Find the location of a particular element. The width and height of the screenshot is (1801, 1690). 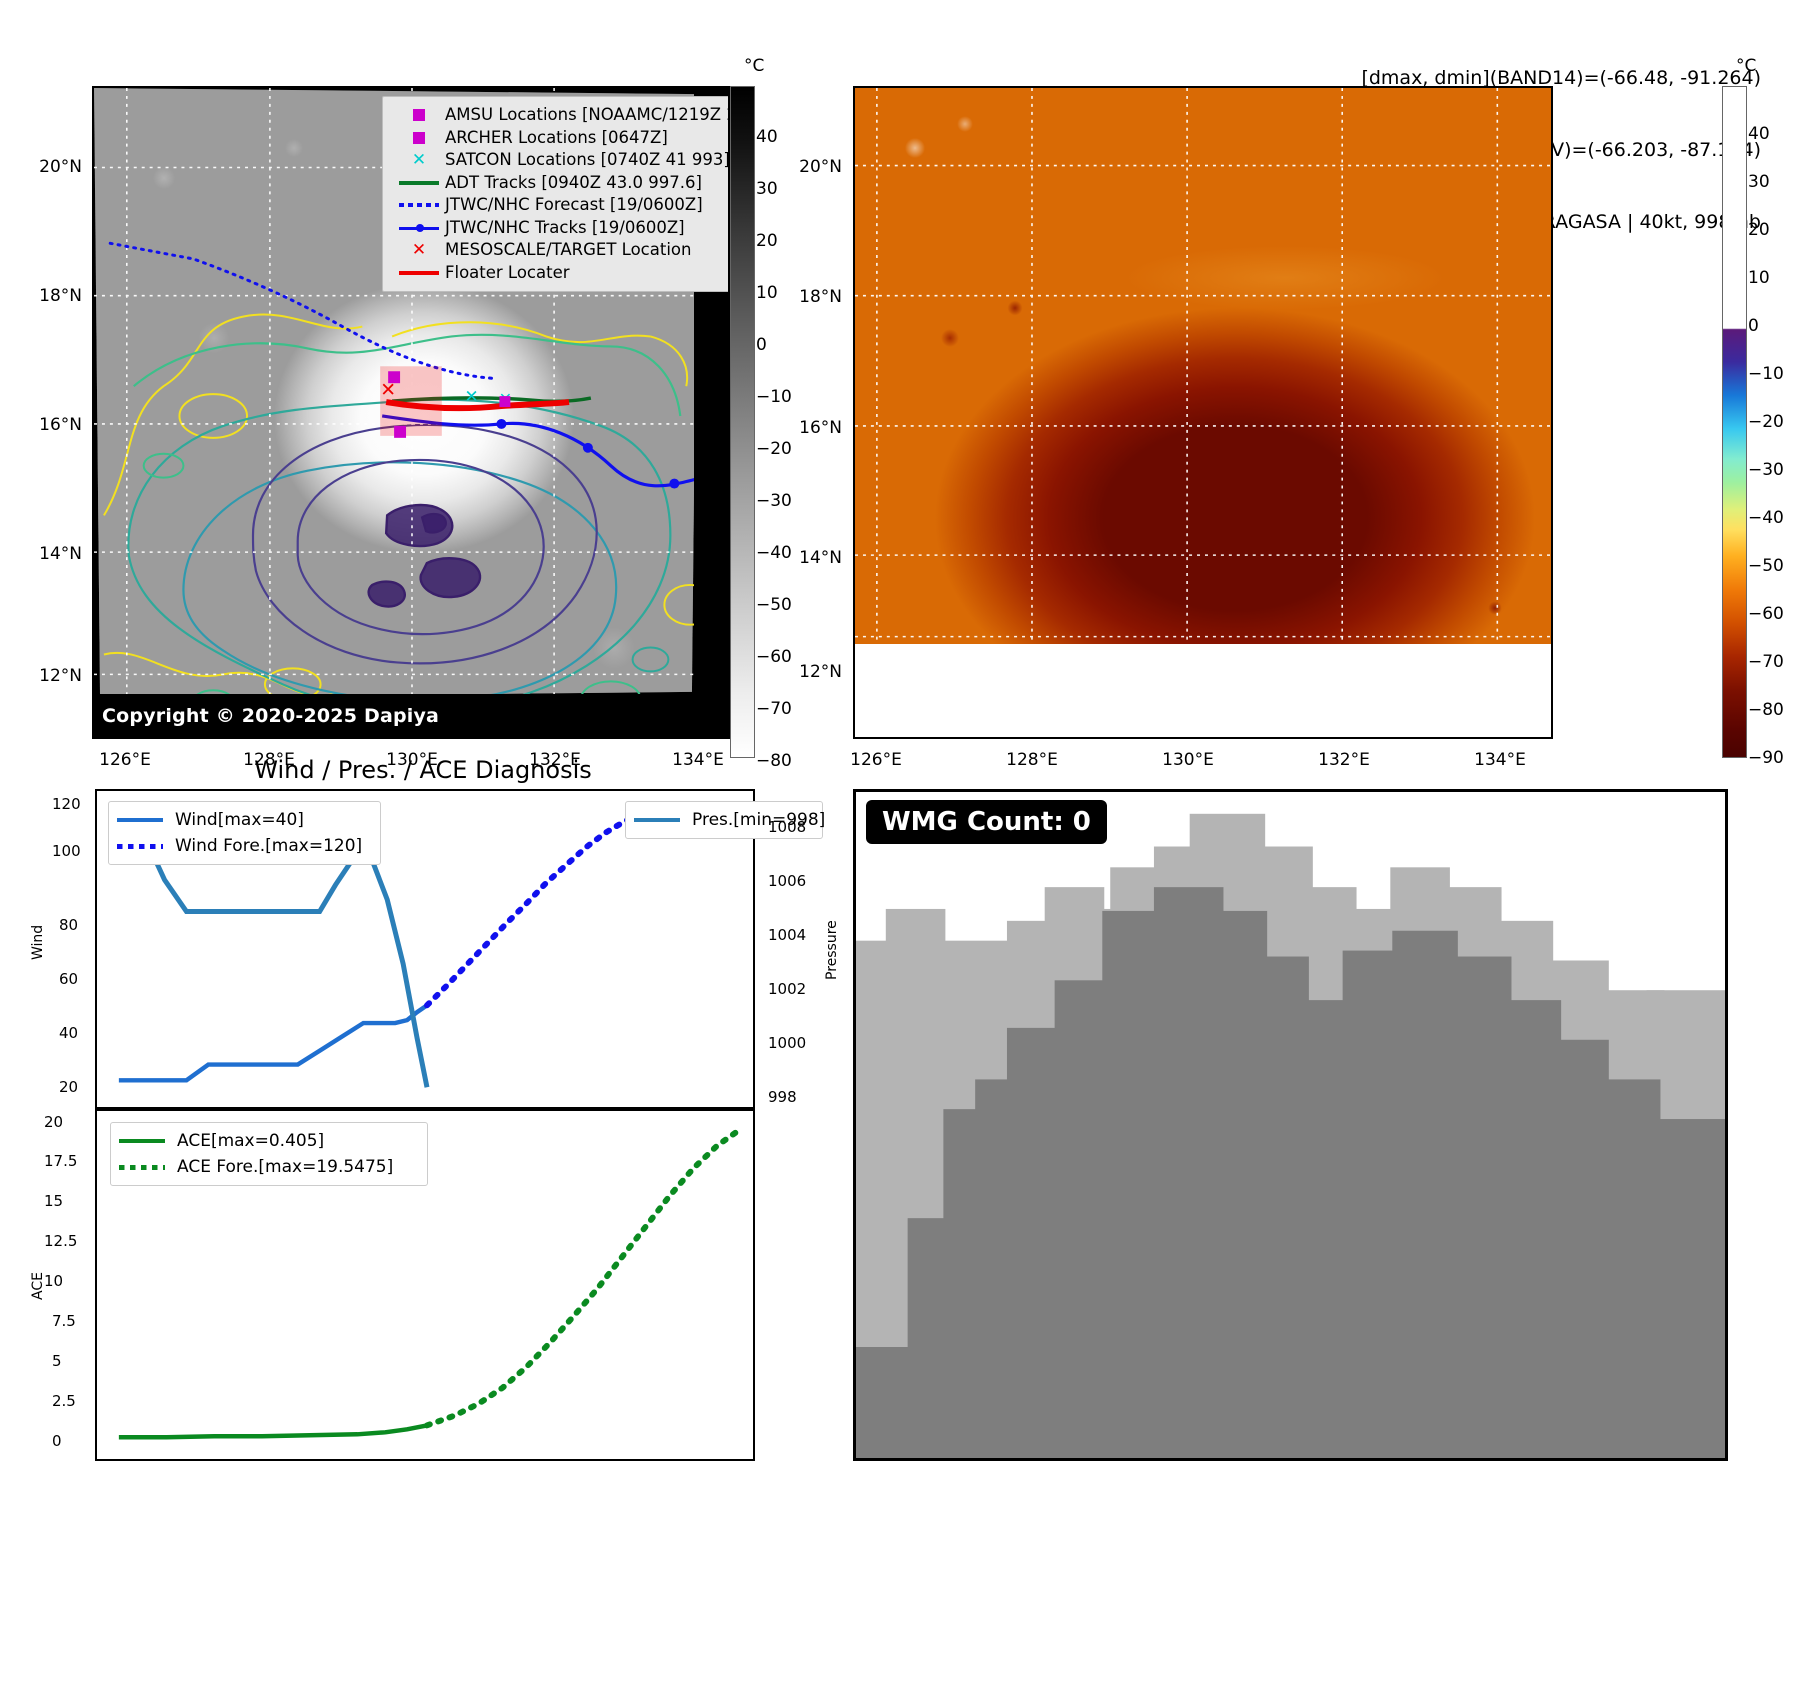

ace-forecast-line is located at coordinates (584, 1277).